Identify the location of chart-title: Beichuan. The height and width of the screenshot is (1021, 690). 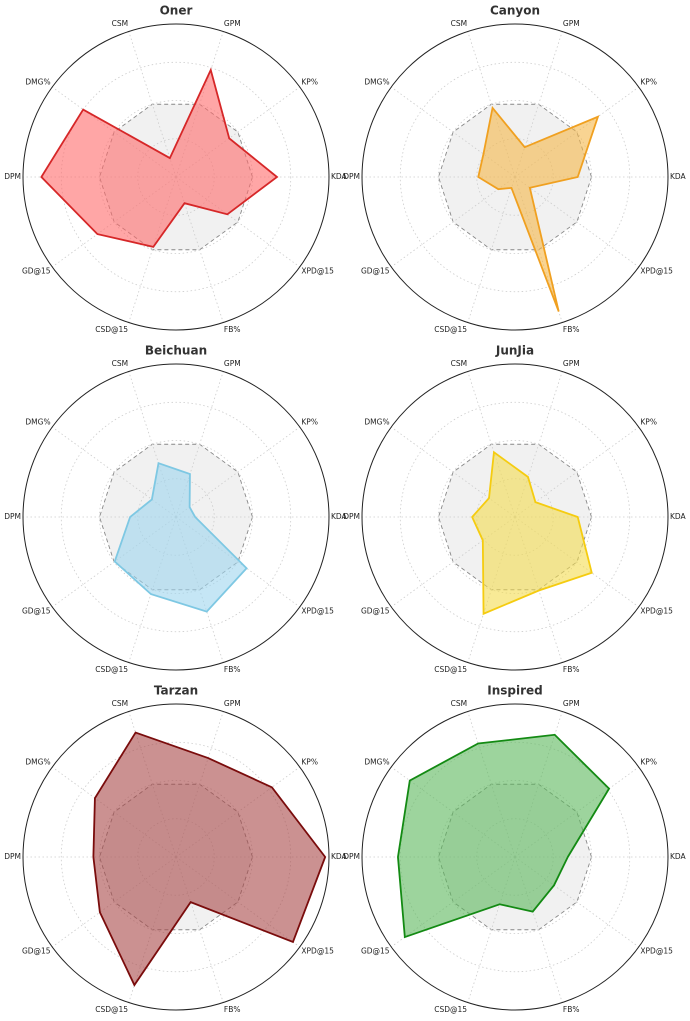
(176, 351).